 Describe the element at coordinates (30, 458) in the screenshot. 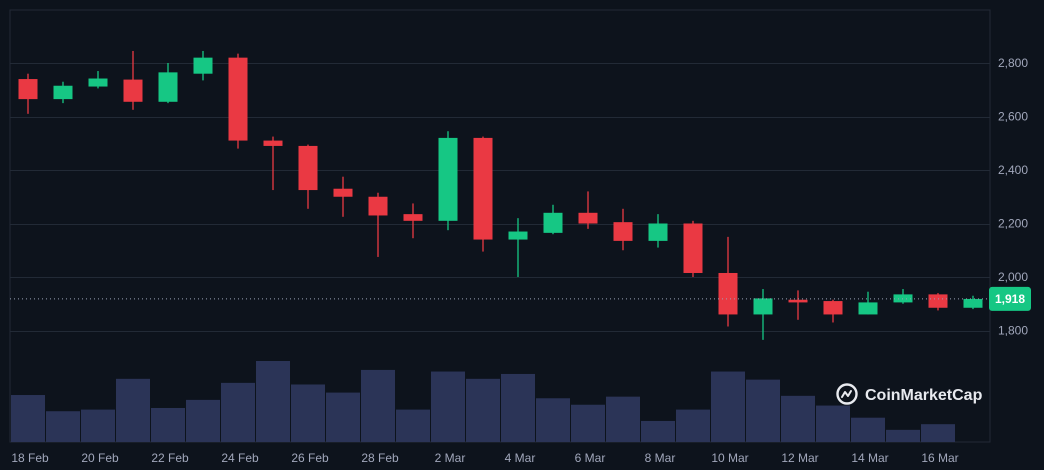

I see `x-tick-label: 18 Feb` at that location.